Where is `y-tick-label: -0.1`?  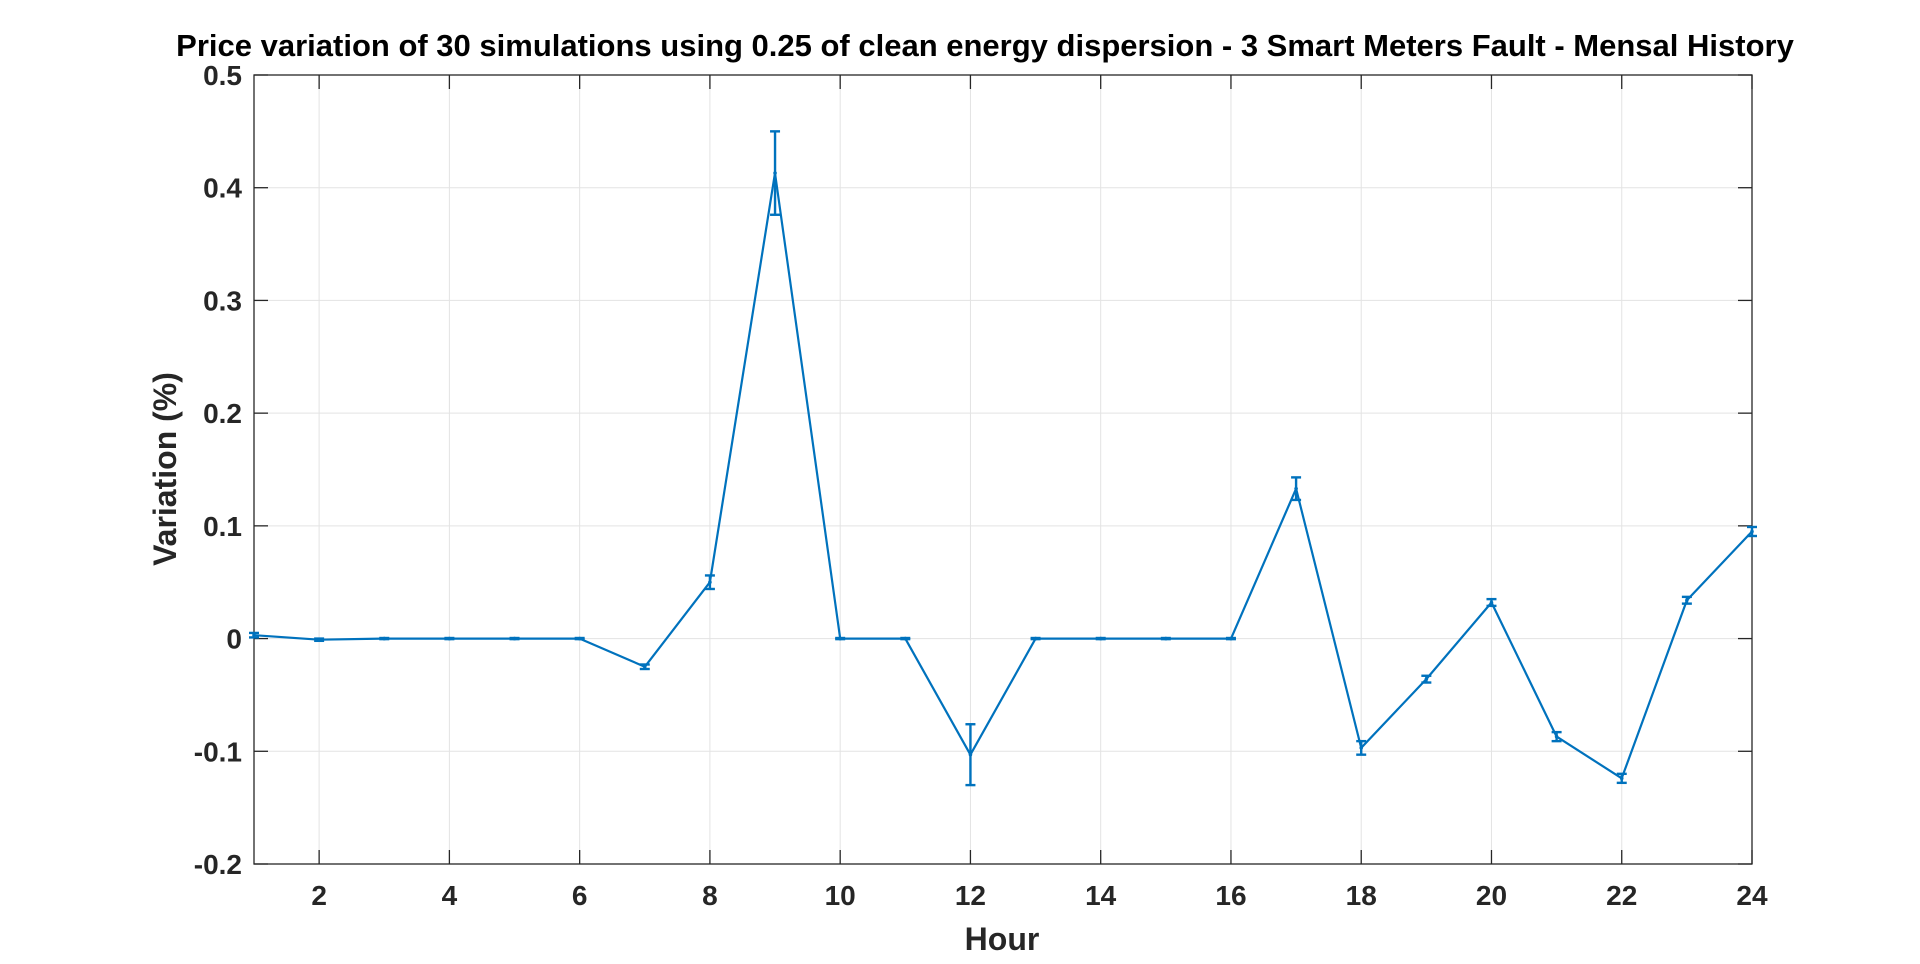 y-tick-label: -0.1 is located at coordinates (218, 751).